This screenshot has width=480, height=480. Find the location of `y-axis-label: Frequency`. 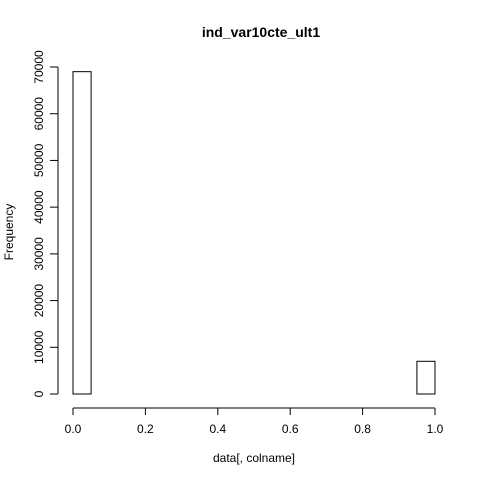

y-axis-label: Frequency is located at coordinates (9, 232).